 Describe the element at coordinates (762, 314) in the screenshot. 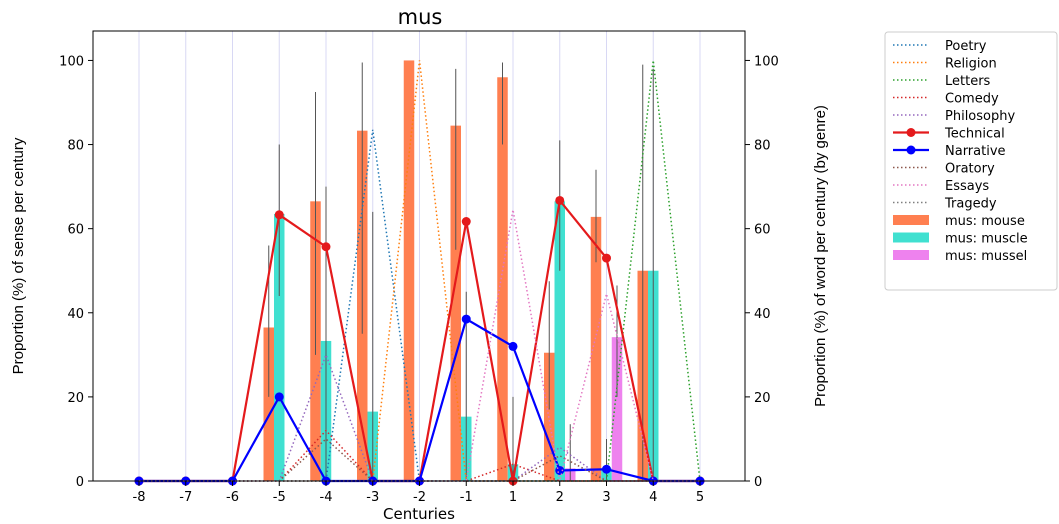

I see `y-tick-label-right: 40` at that location.